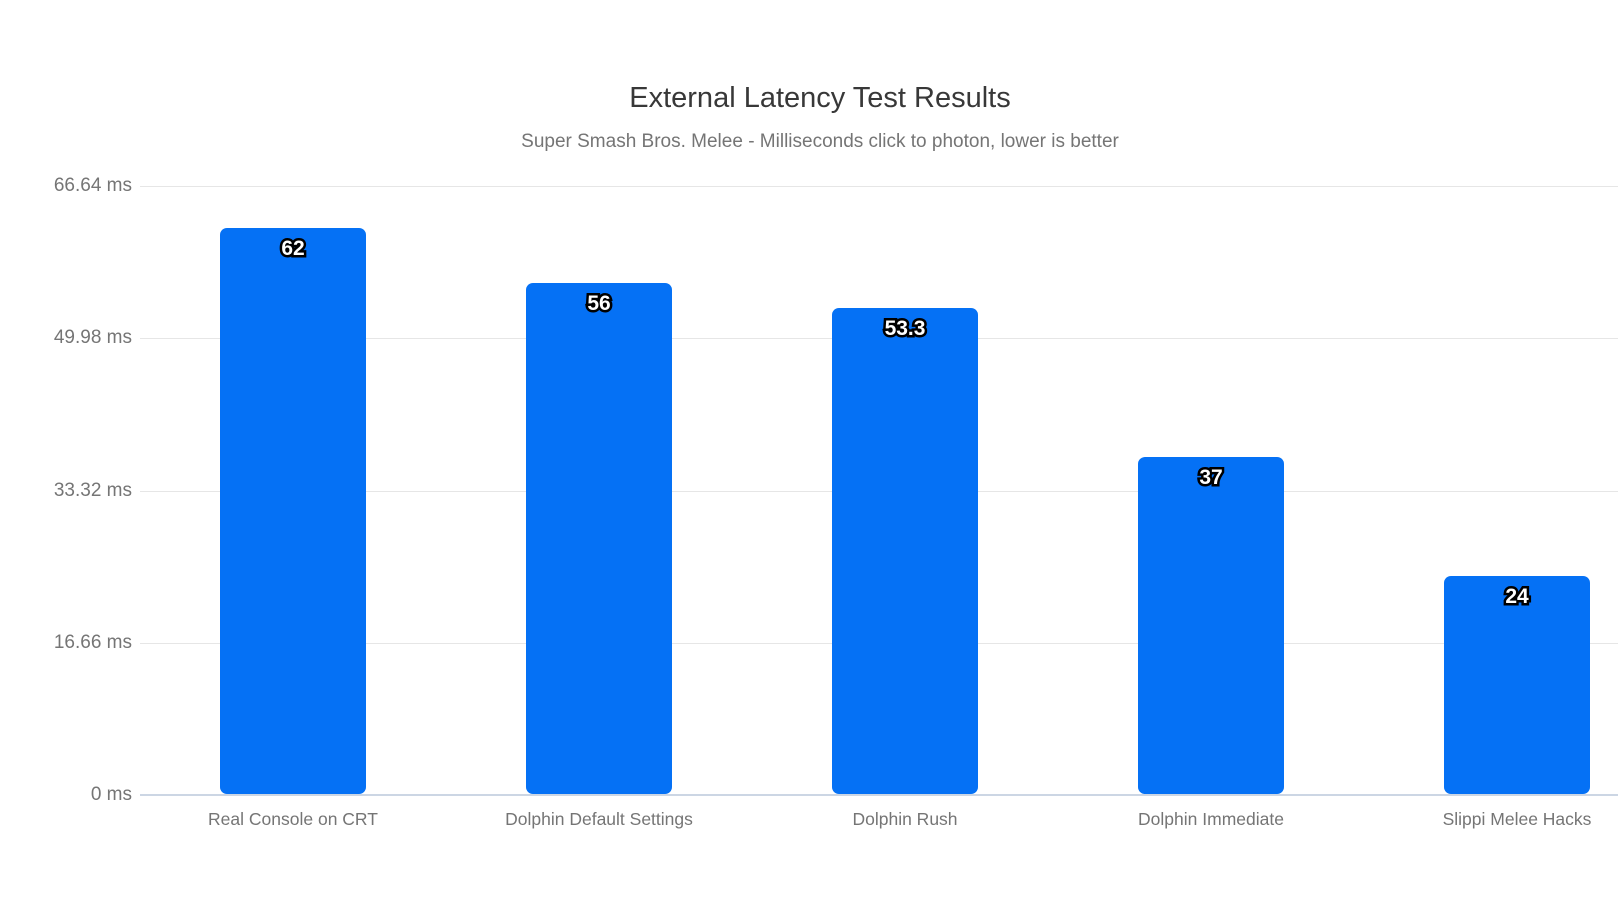 The width and height of the screenshot is (1618, 910). What do you see at coordinates (599, 819) in the screenshot?
I see `x-tick-label-dolphin-default-settings: Dolphin Default Settings` at bounding box center [599, 819].